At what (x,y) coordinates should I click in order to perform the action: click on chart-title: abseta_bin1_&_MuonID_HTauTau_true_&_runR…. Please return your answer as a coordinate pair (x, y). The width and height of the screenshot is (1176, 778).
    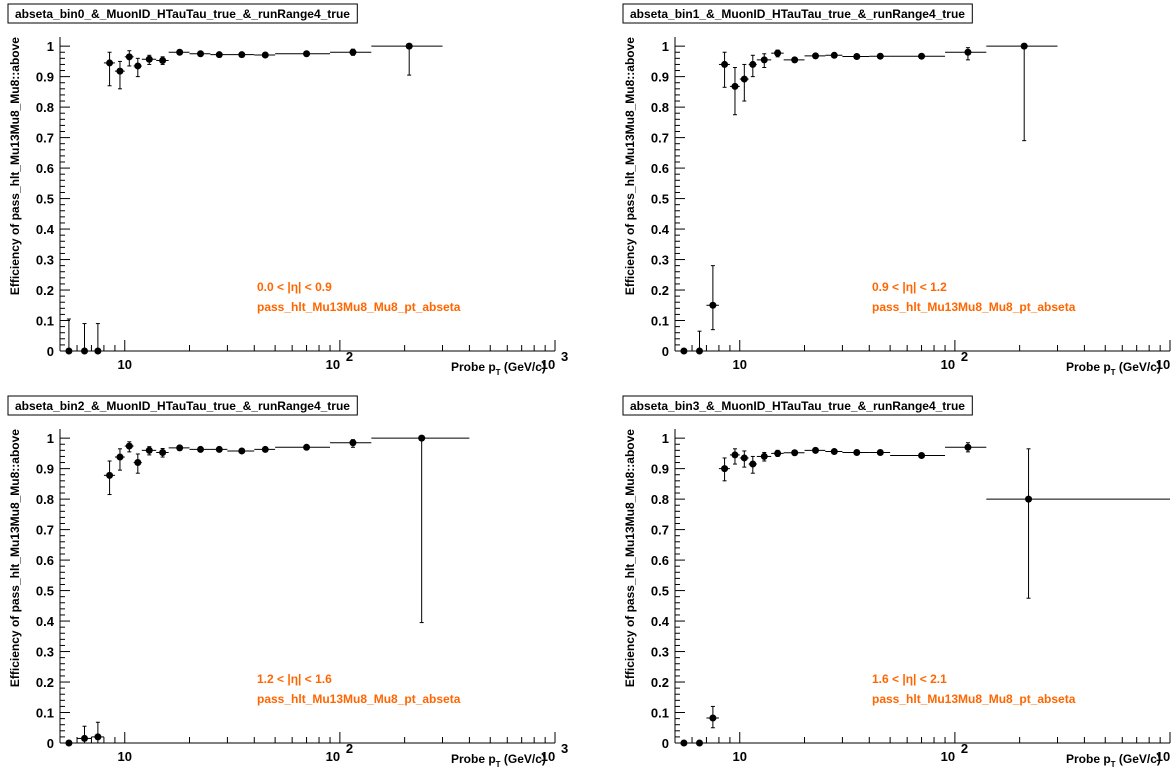
    Looking at the image, I should click on (797, 14).